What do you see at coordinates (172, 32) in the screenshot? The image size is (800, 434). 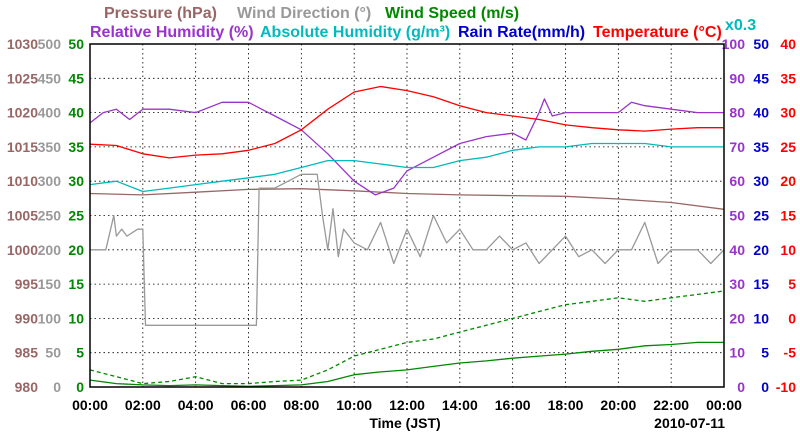 I see `legend-relative-humidity: Relative Humidity (%)` at bounding box center [172, 32].